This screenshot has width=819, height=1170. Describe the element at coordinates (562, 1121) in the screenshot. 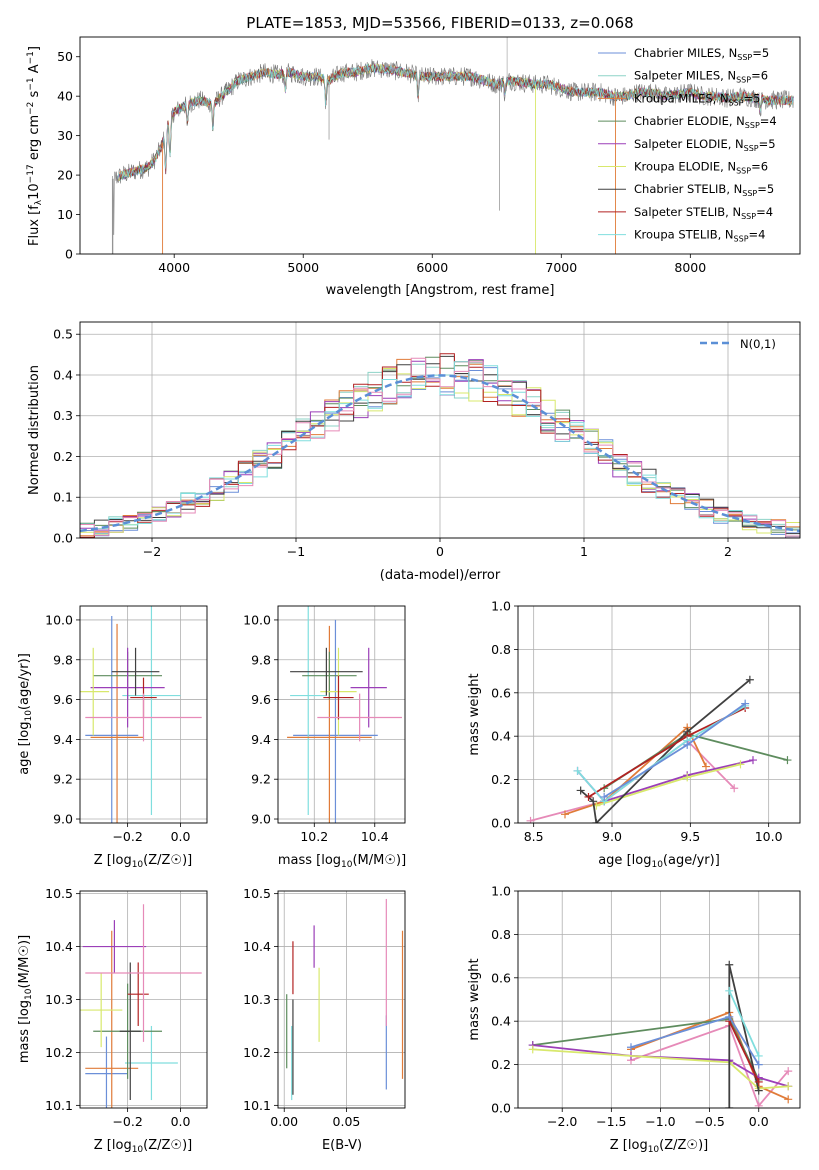

I see `x-tick-label: −2.0` at that location.